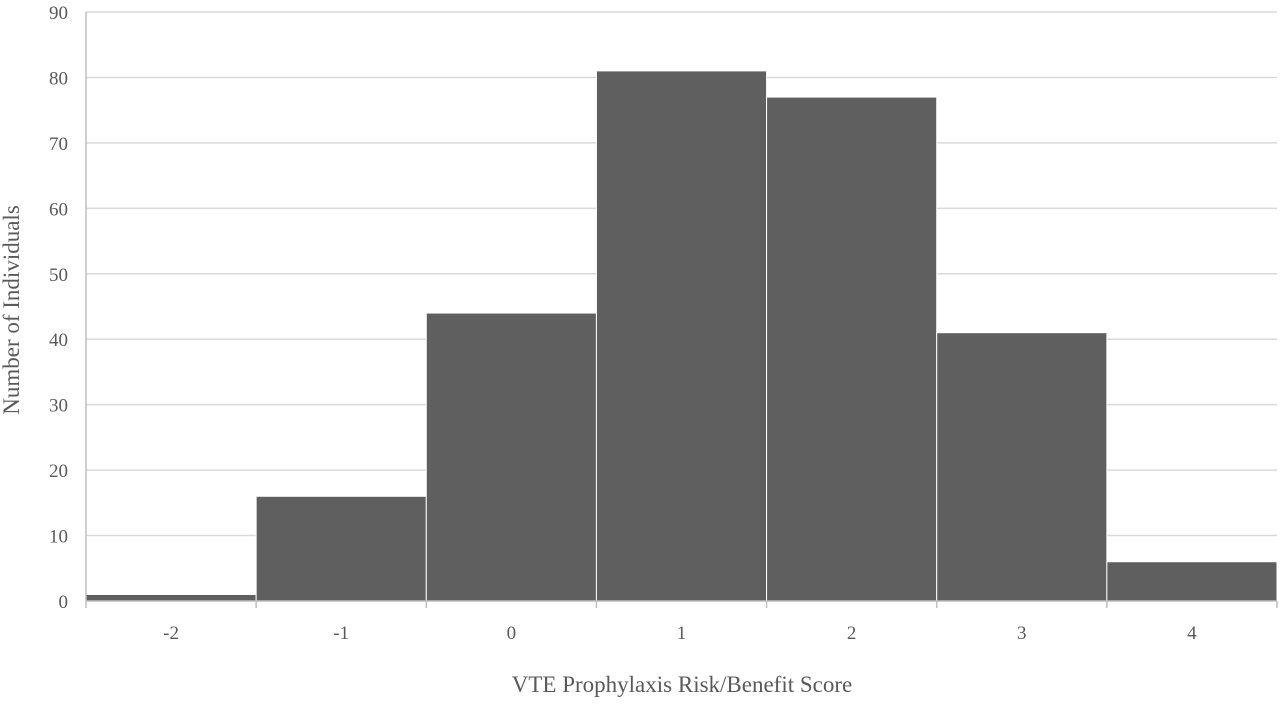  Describe the element at coordinates (12, 310) in the screenshot. I see `y-axis-title: Number of Individuals` at that location.